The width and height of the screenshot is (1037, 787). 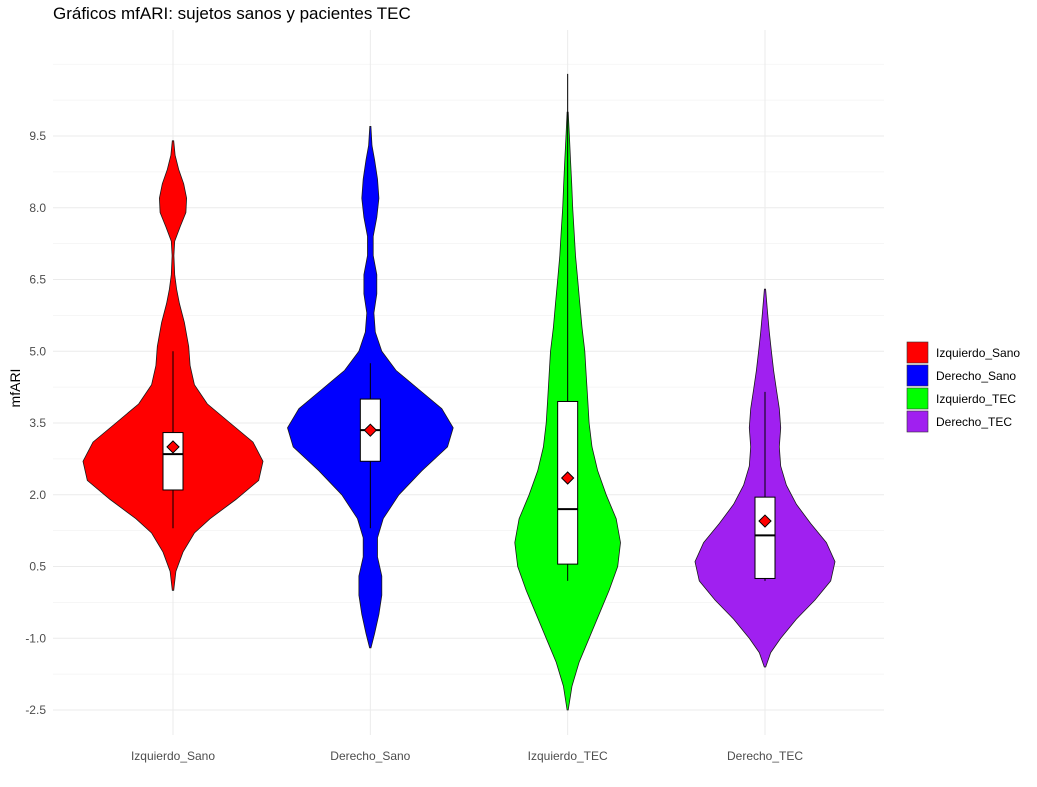 What do you see at coordinates (37, 567) in the screenshot?
I see `y-tick-label: 0.5` at bounding box center [37, 567].